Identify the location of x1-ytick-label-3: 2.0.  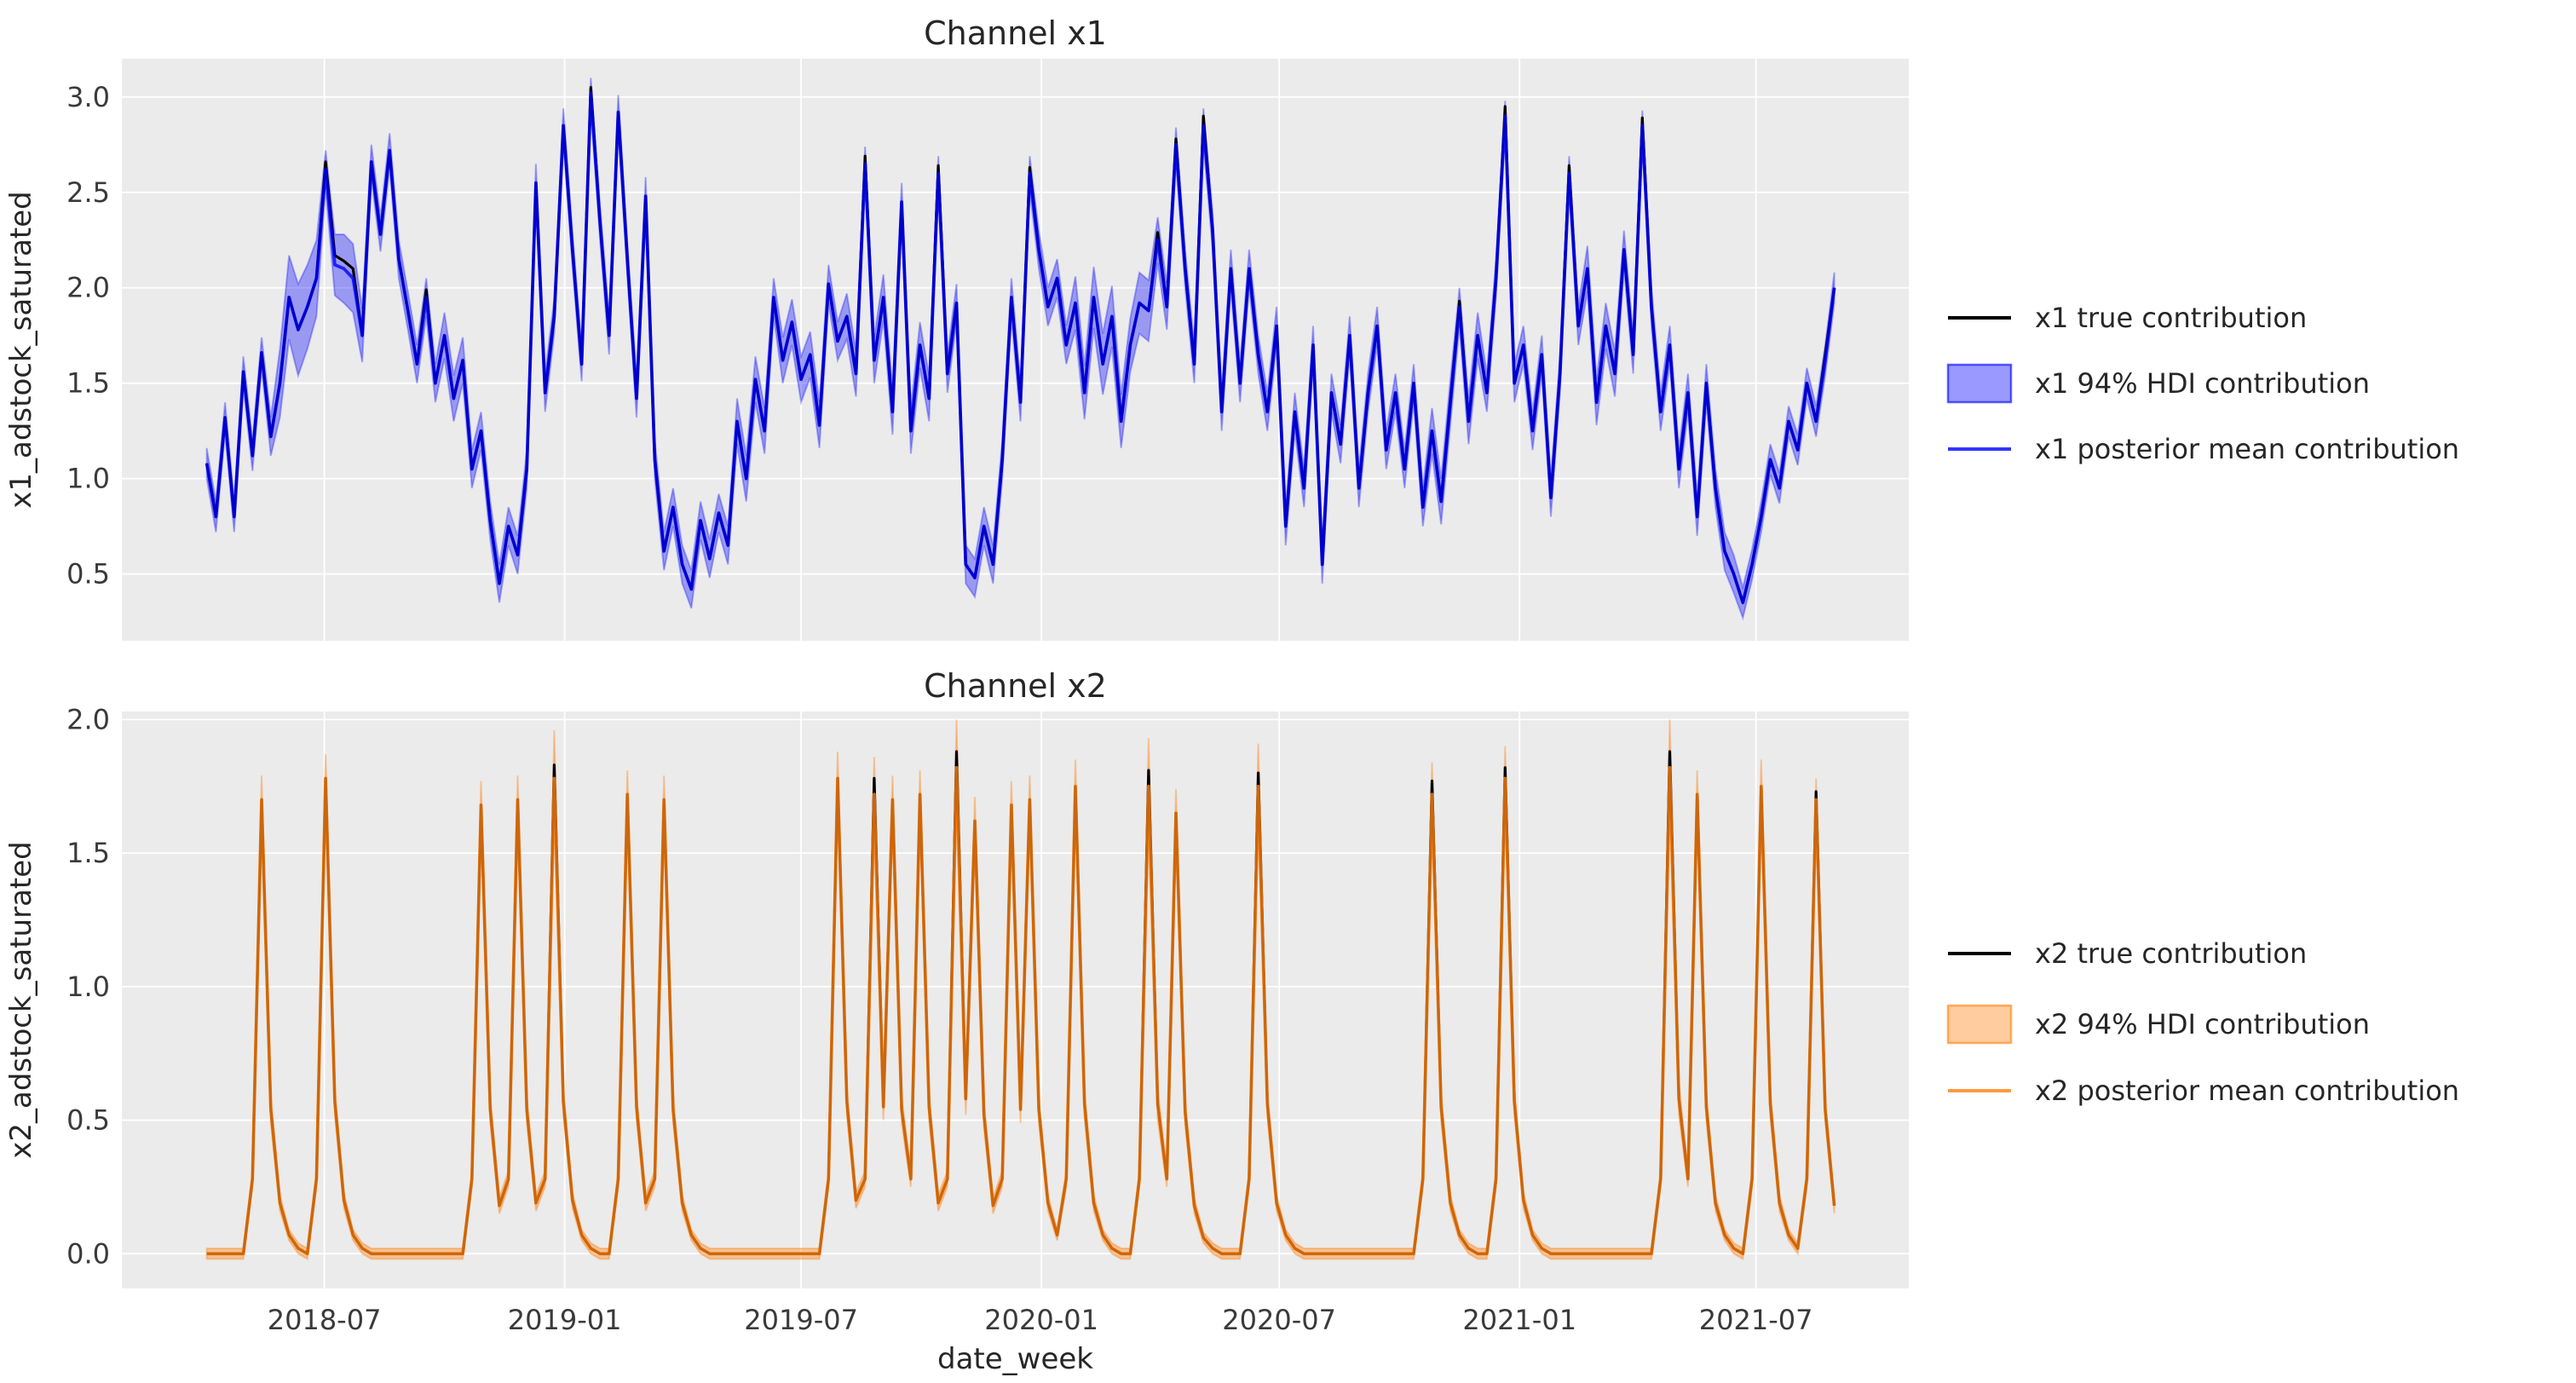
(88, 288).